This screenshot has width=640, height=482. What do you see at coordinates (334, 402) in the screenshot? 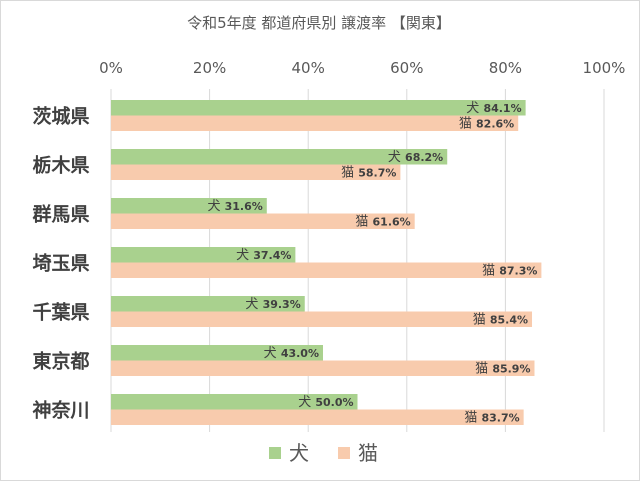
I see `data-label-value: 50.0%` at bounding box center [334, 402].